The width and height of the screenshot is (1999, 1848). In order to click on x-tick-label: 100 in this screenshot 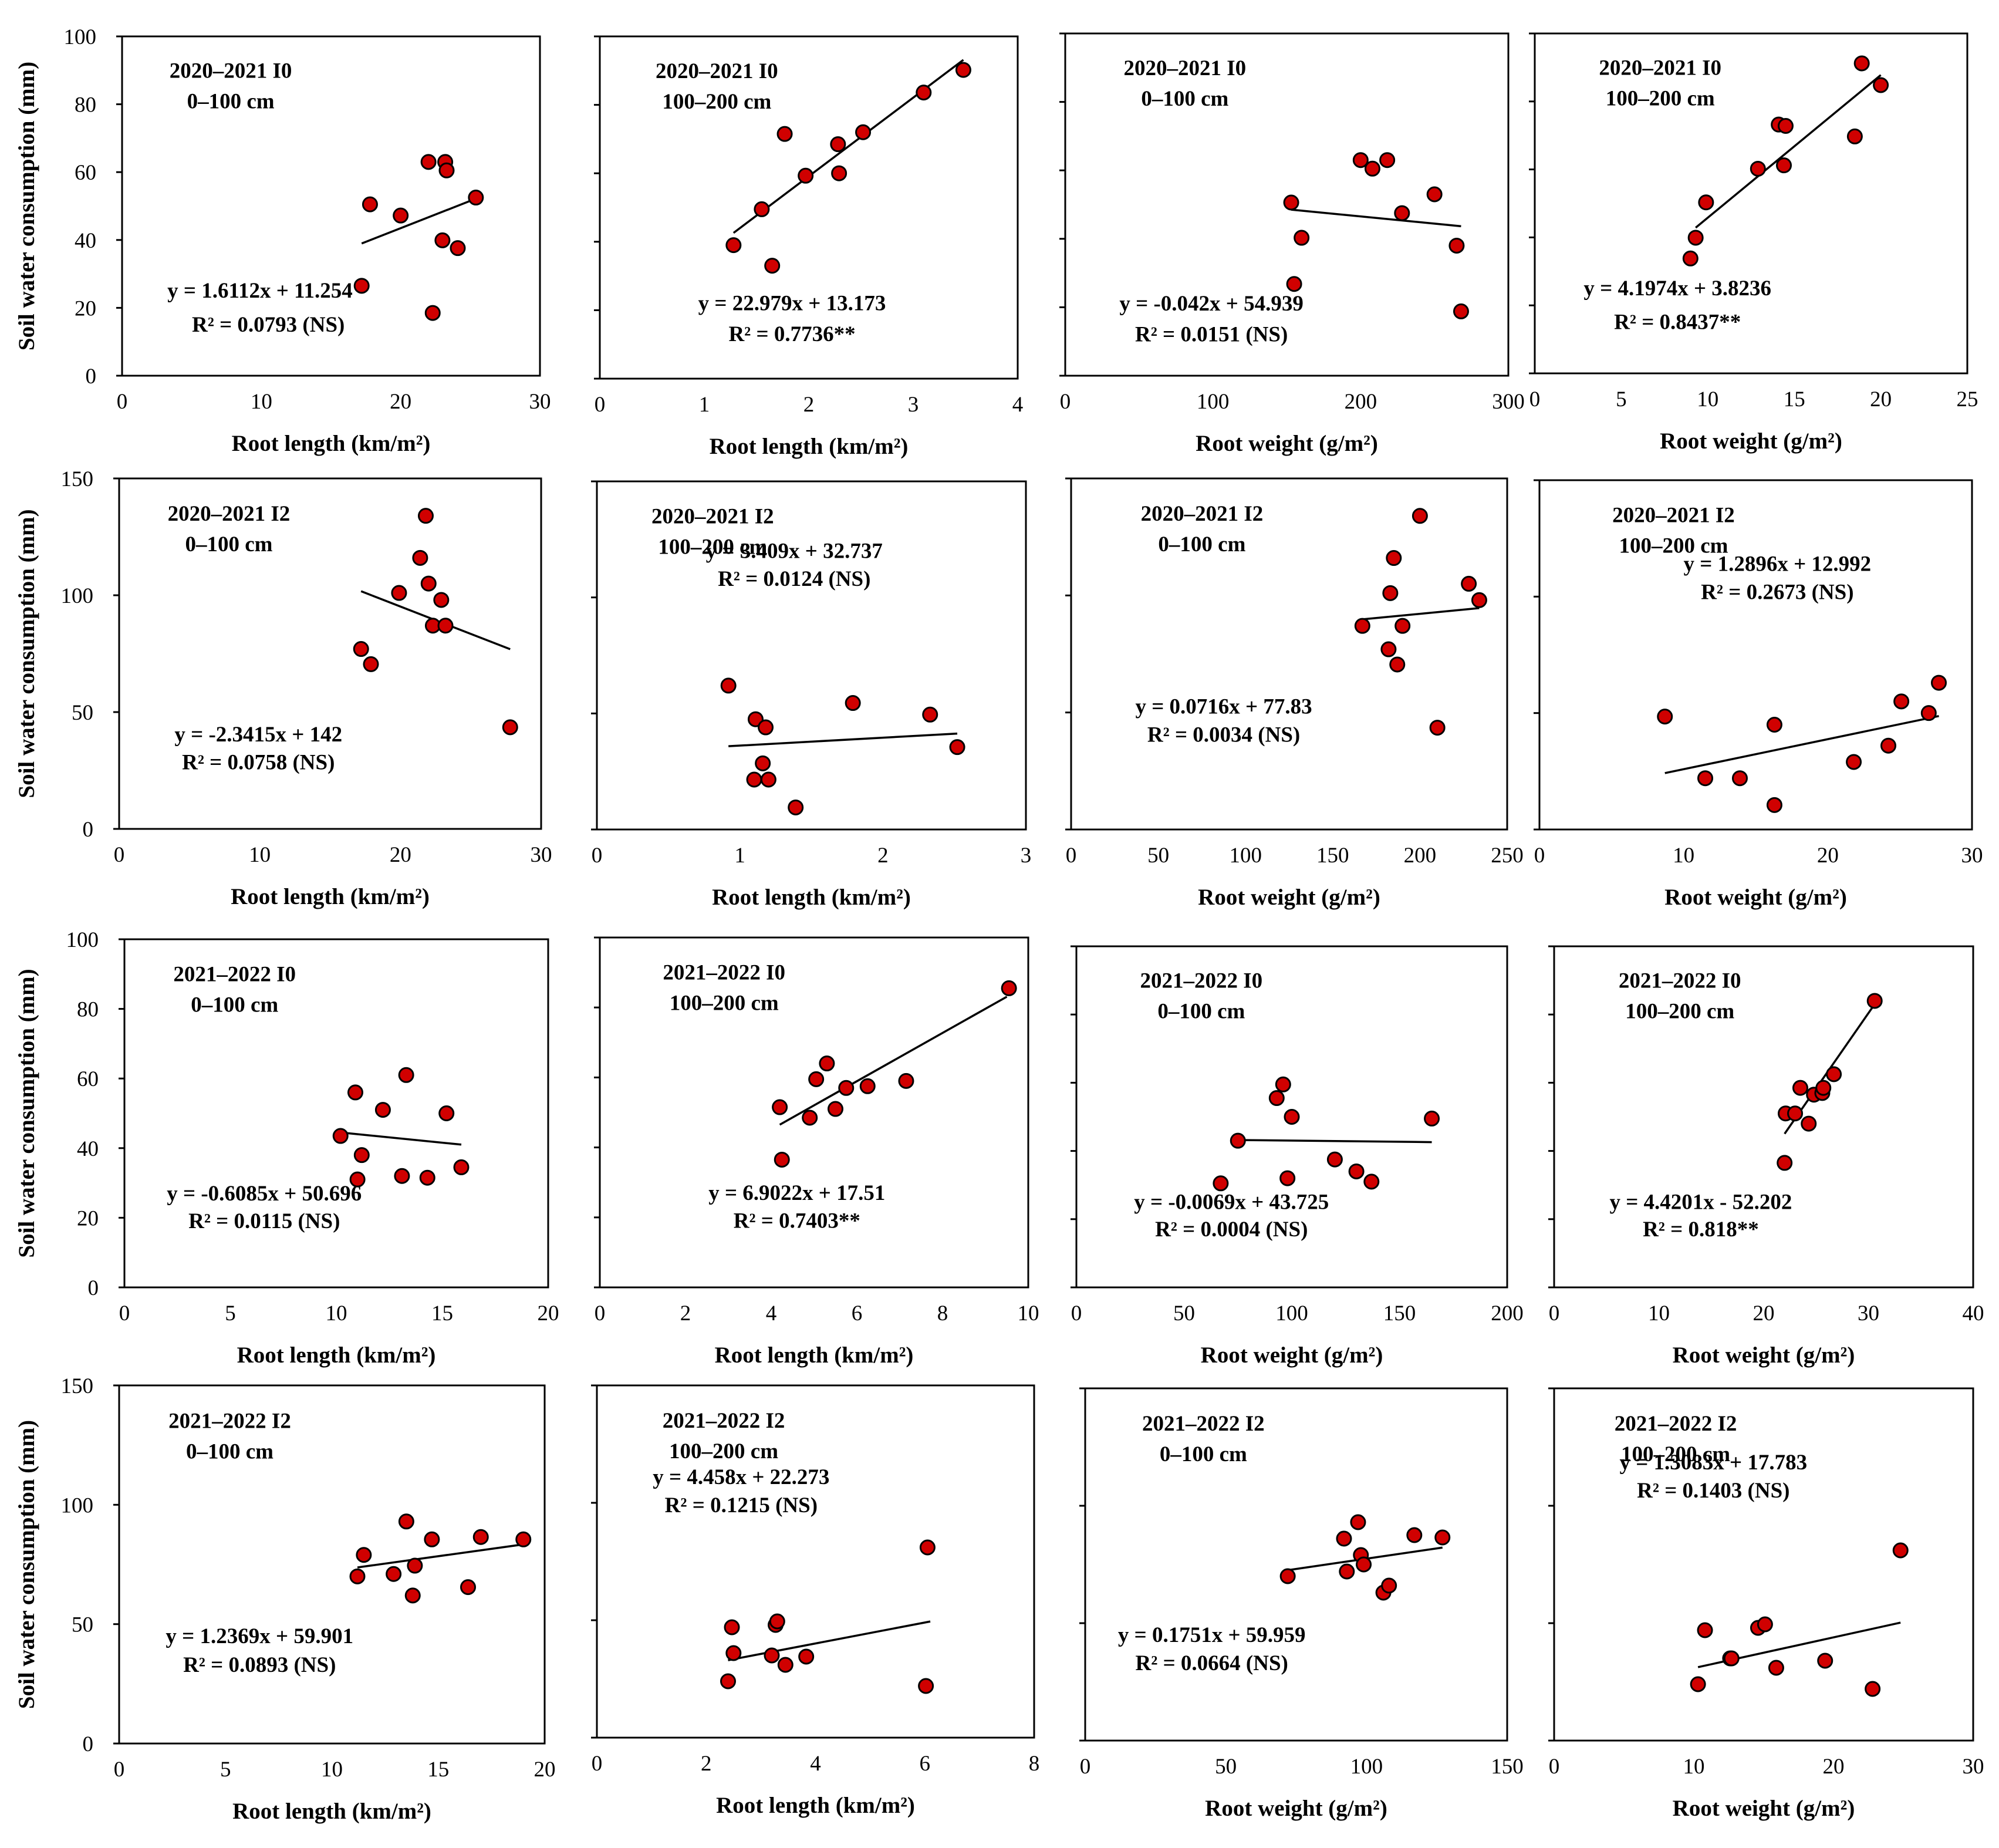, I will do `click(1213, 402)`.